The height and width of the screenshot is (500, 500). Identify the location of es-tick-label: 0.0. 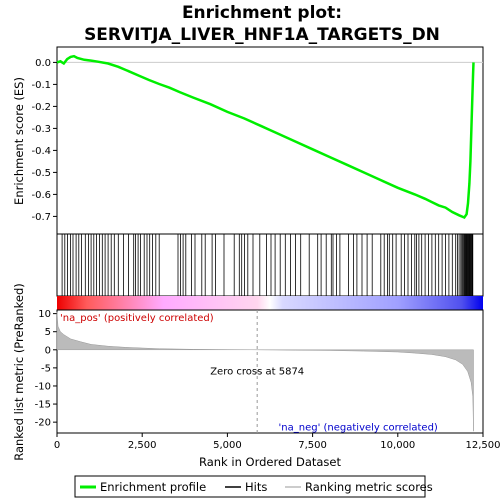
(43, 63).